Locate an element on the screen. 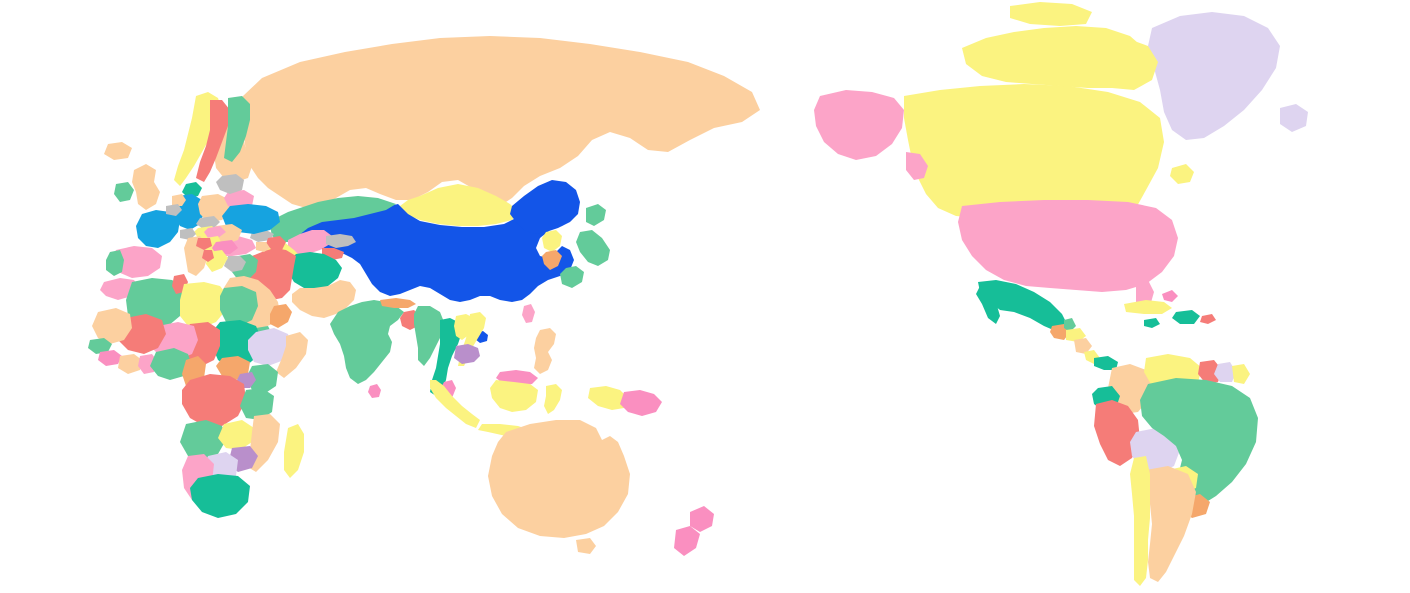 This screenshot has width=1410, height=593. country-egypt is located at coordinates (239, 306).